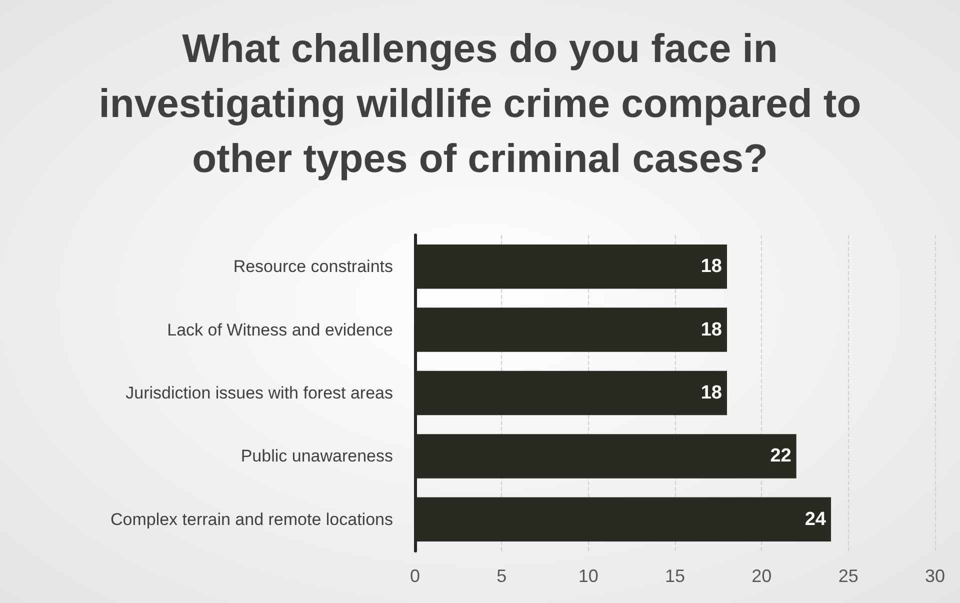  Describe the element at coordinates (280, 330) in the screenshot. I see `y-tick-label: Lack of Witness and evidence` at that location.